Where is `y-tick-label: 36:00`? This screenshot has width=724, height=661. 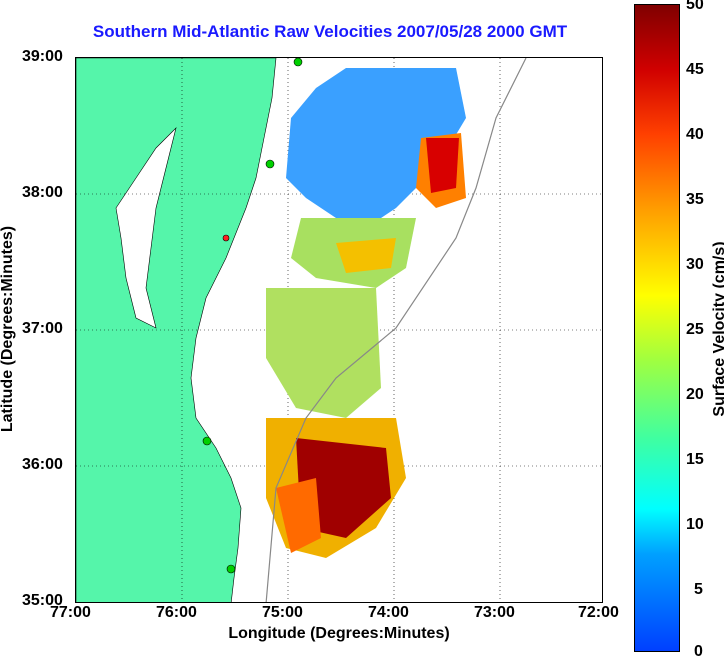
y-tick-label: 36:00 is located at coordinates (42, 464).